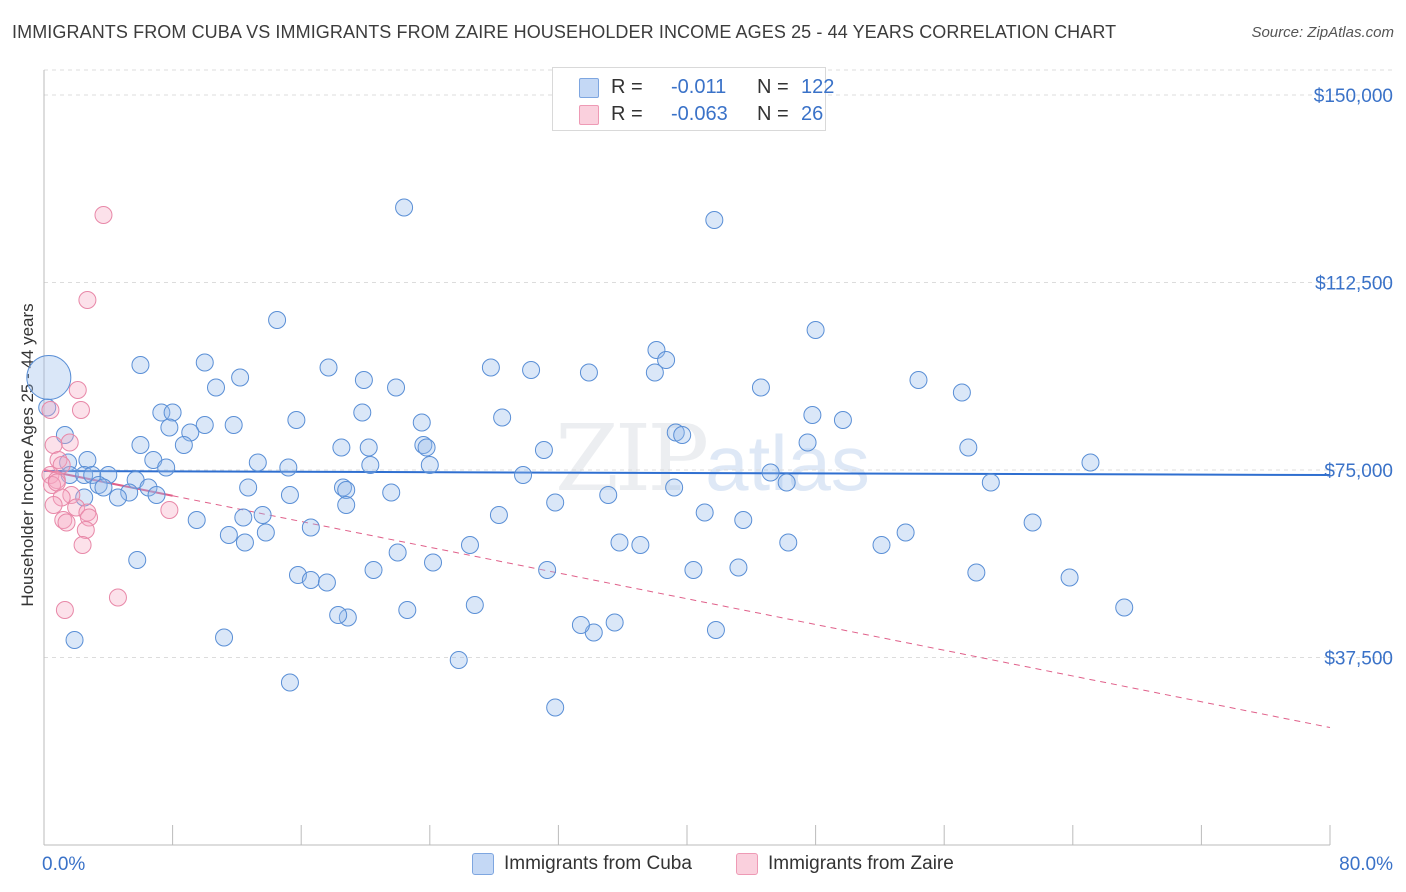 The height and width of the screenshot is (892, 1406). Describe the element at coordinates (773, 114) in the screenshot. I see `legend-n-label: N =` at that location.